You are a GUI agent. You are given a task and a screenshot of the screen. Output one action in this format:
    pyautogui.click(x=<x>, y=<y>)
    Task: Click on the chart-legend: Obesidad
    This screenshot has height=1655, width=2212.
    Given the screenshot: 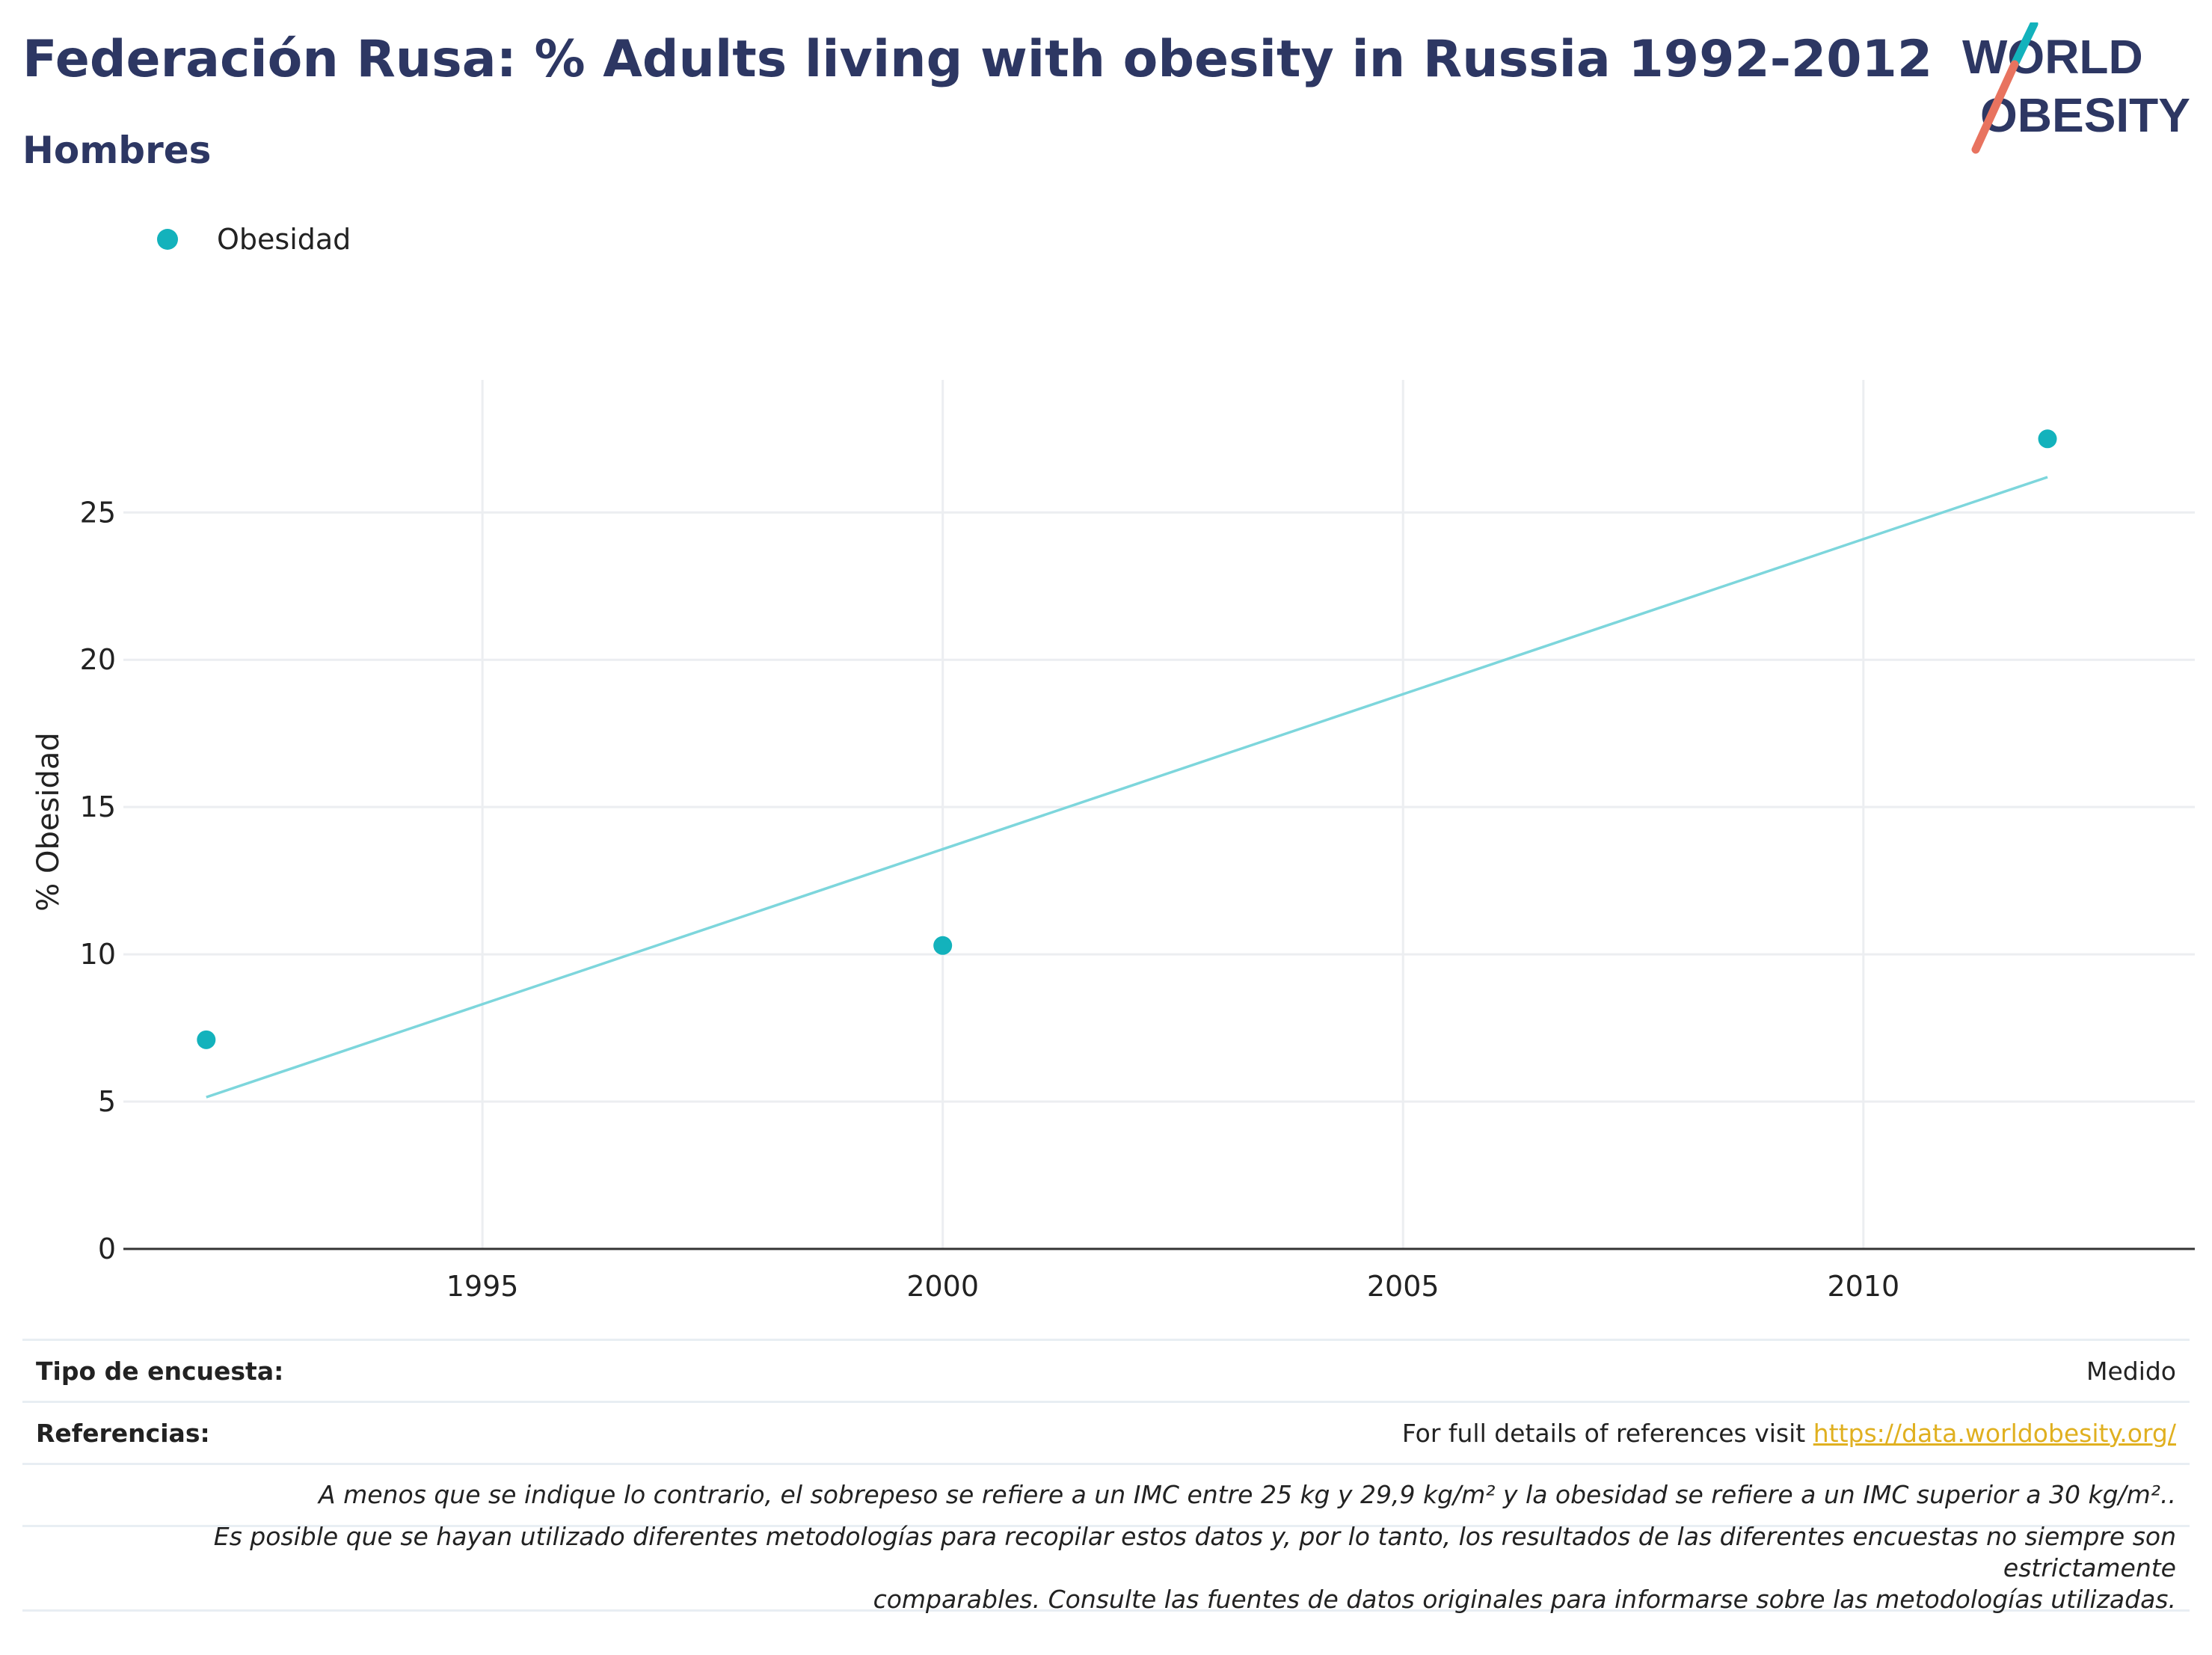 What is the action you would take?
    pyautogui.click(x=254, y=239)
    